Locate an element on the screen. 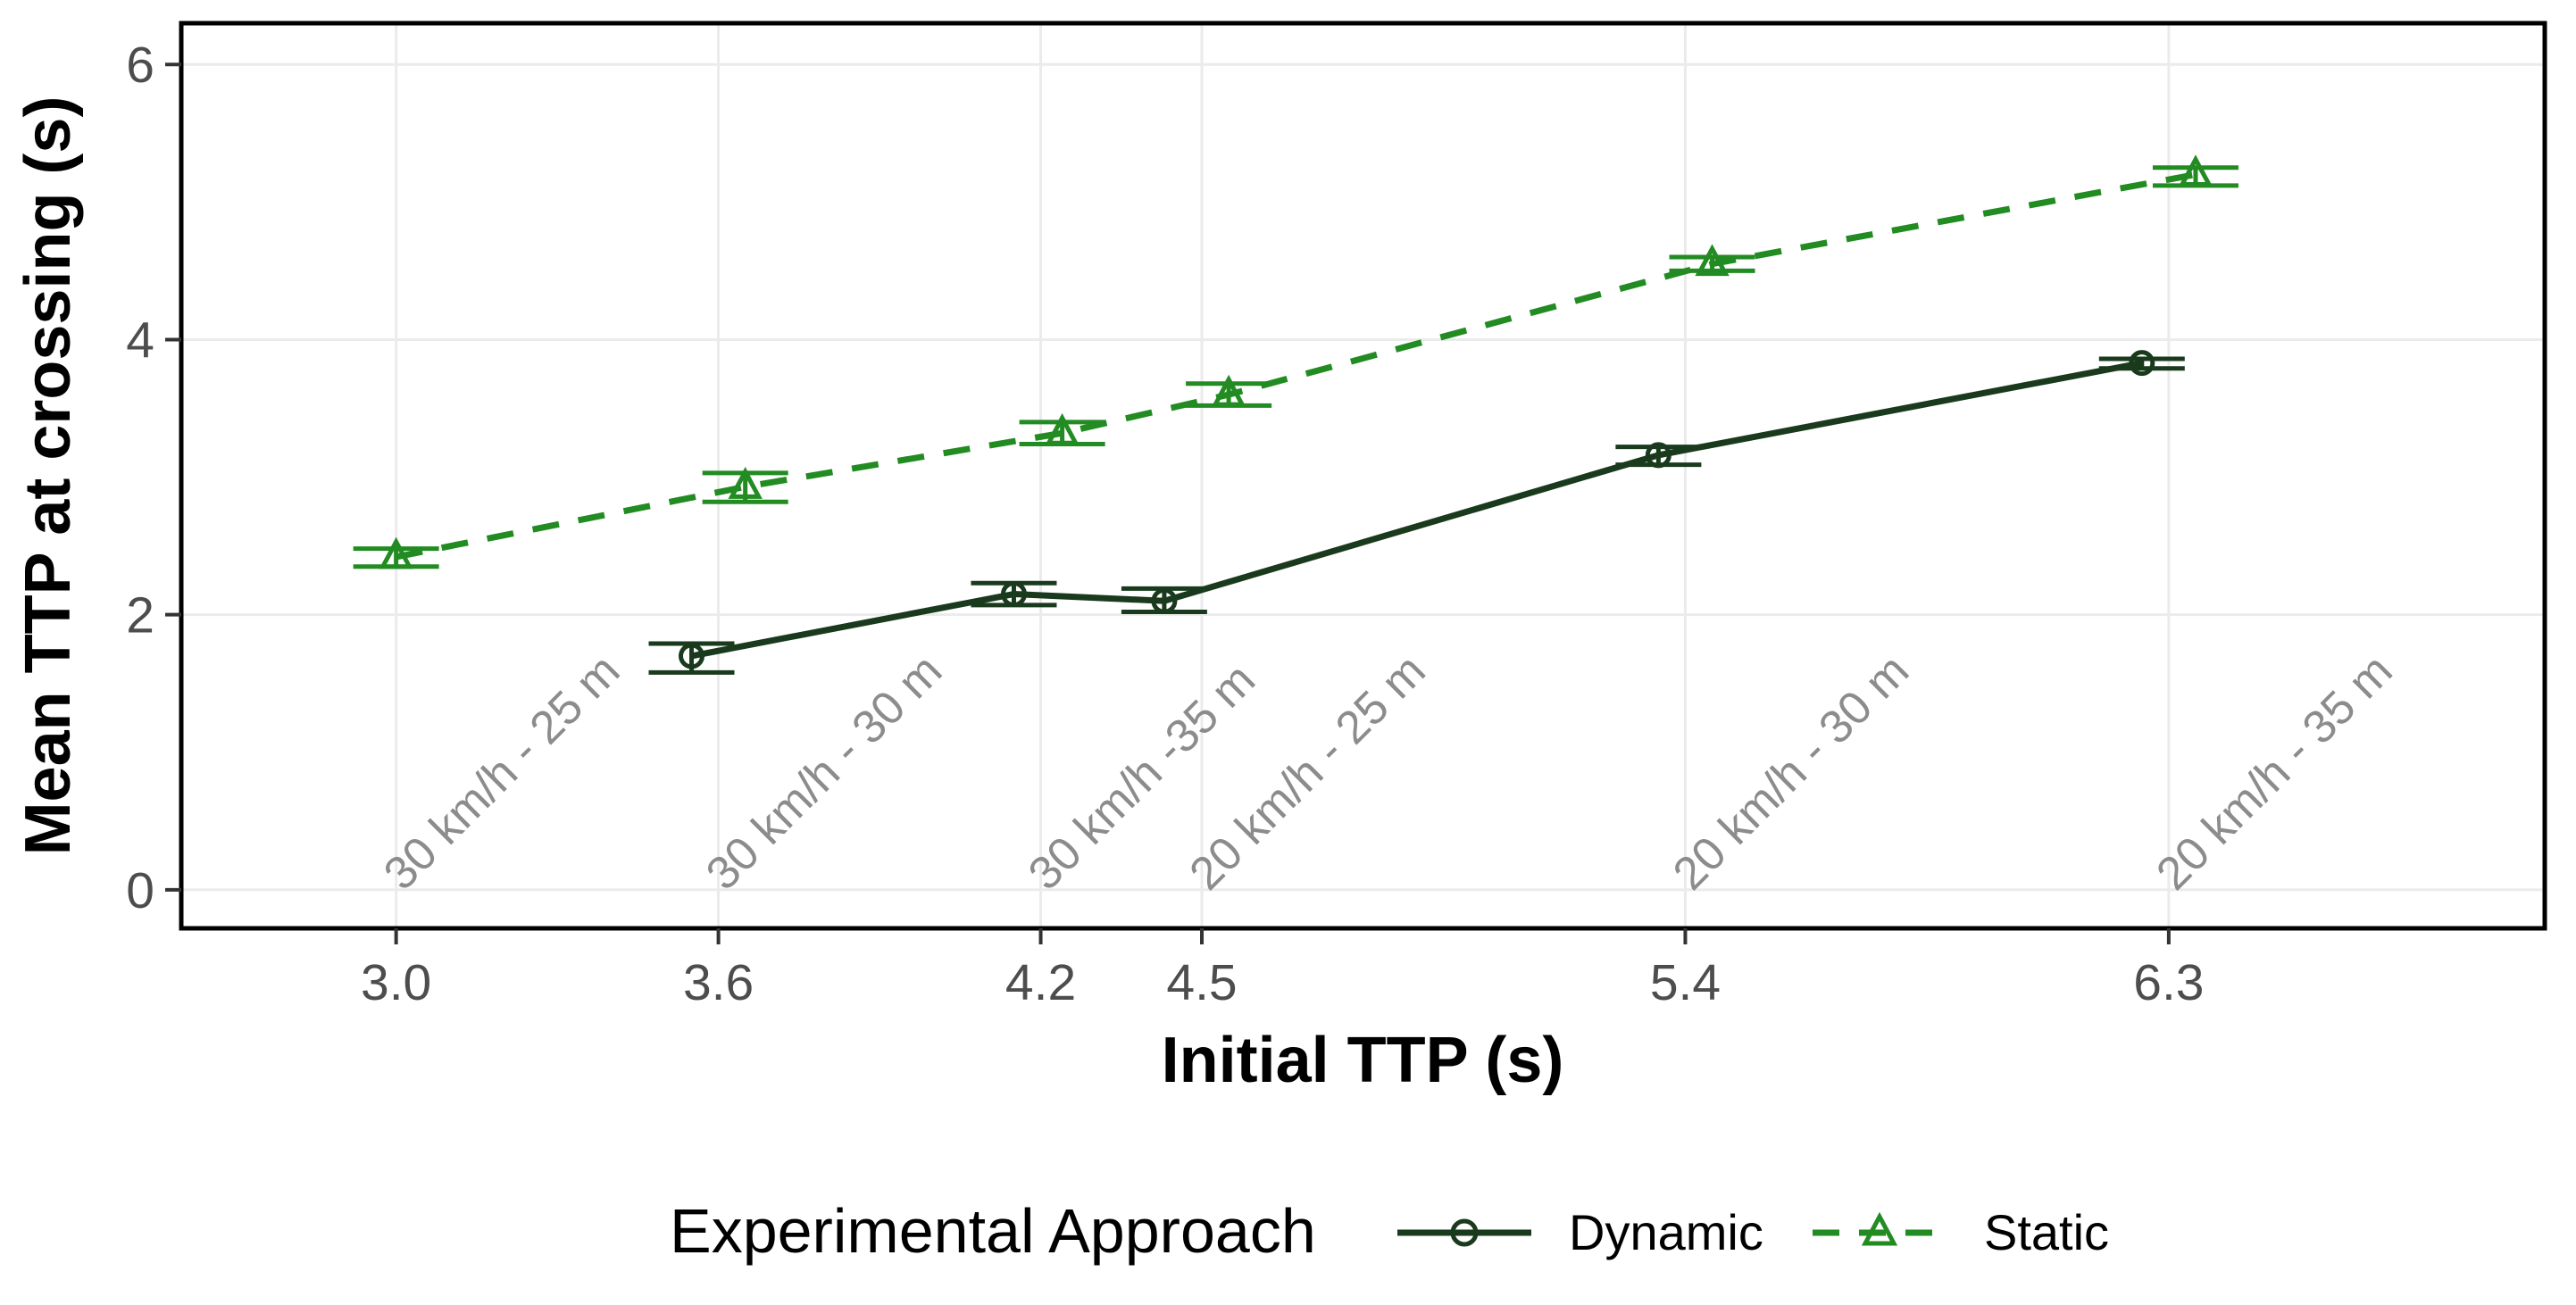 The image size is (2576, 1305). y-tick-label: 0 is located at coordinates (140, 890).